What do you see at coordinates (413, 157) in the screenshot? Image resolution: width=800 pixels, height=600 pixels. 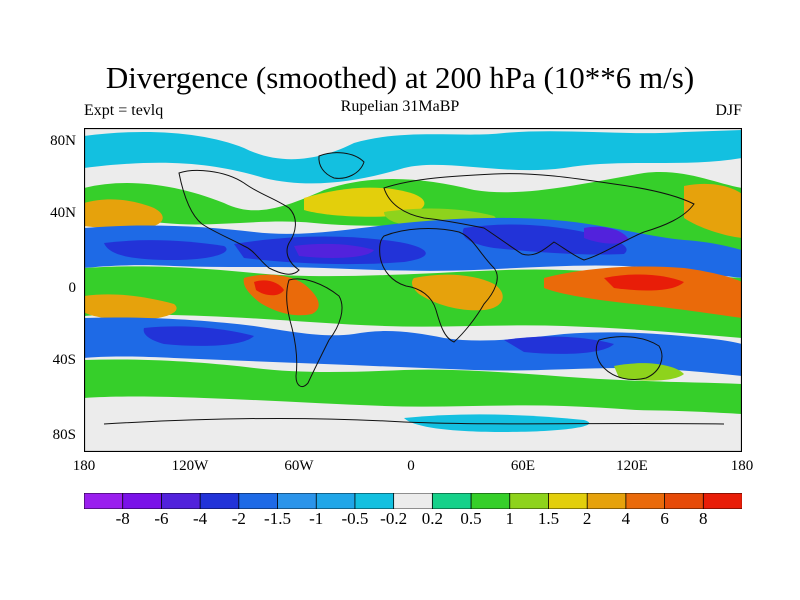 I see `field-north-band` at bounding box center [413, 157].